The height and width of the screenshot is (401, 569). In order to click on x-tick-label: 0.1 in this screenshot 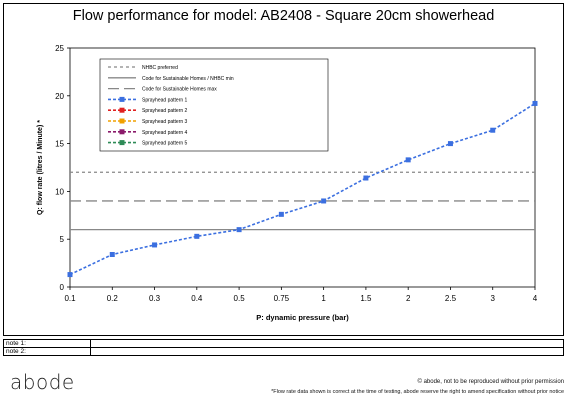, I will do `click(70, 298)`.